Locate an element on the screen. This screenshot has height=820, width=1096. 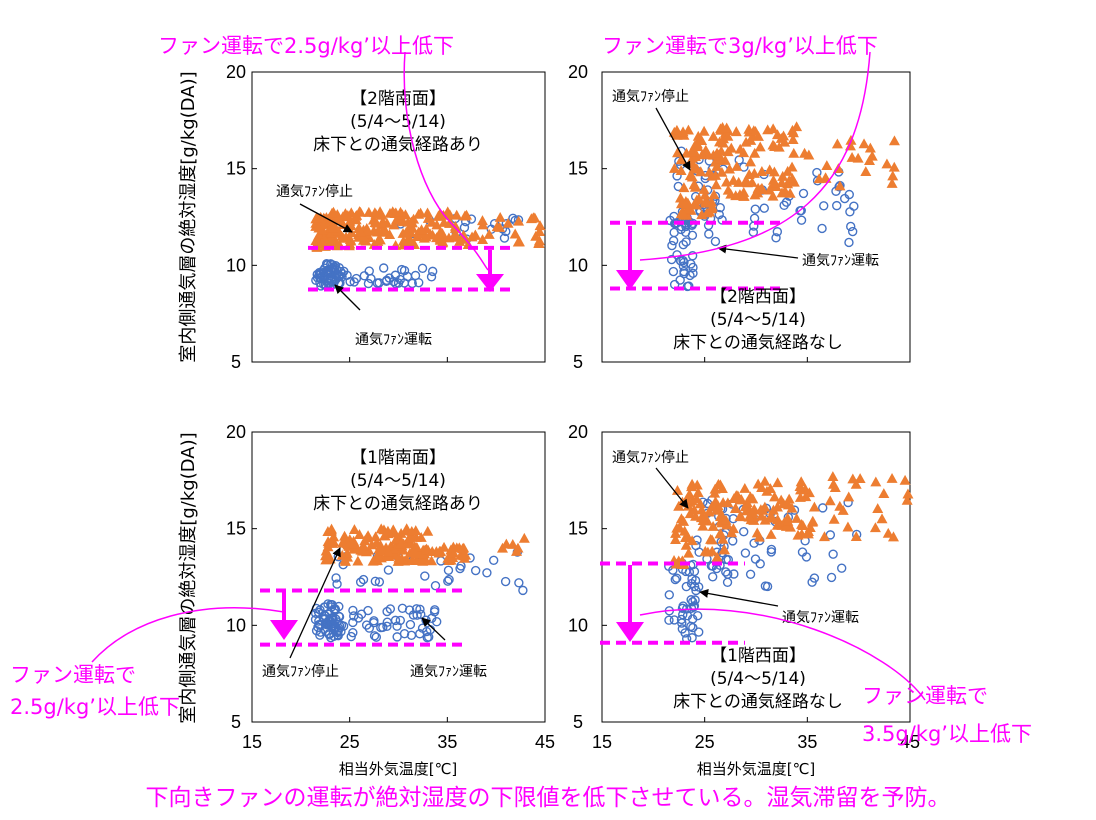
callout-curve-2f-south is located at coordinates (446, 161).